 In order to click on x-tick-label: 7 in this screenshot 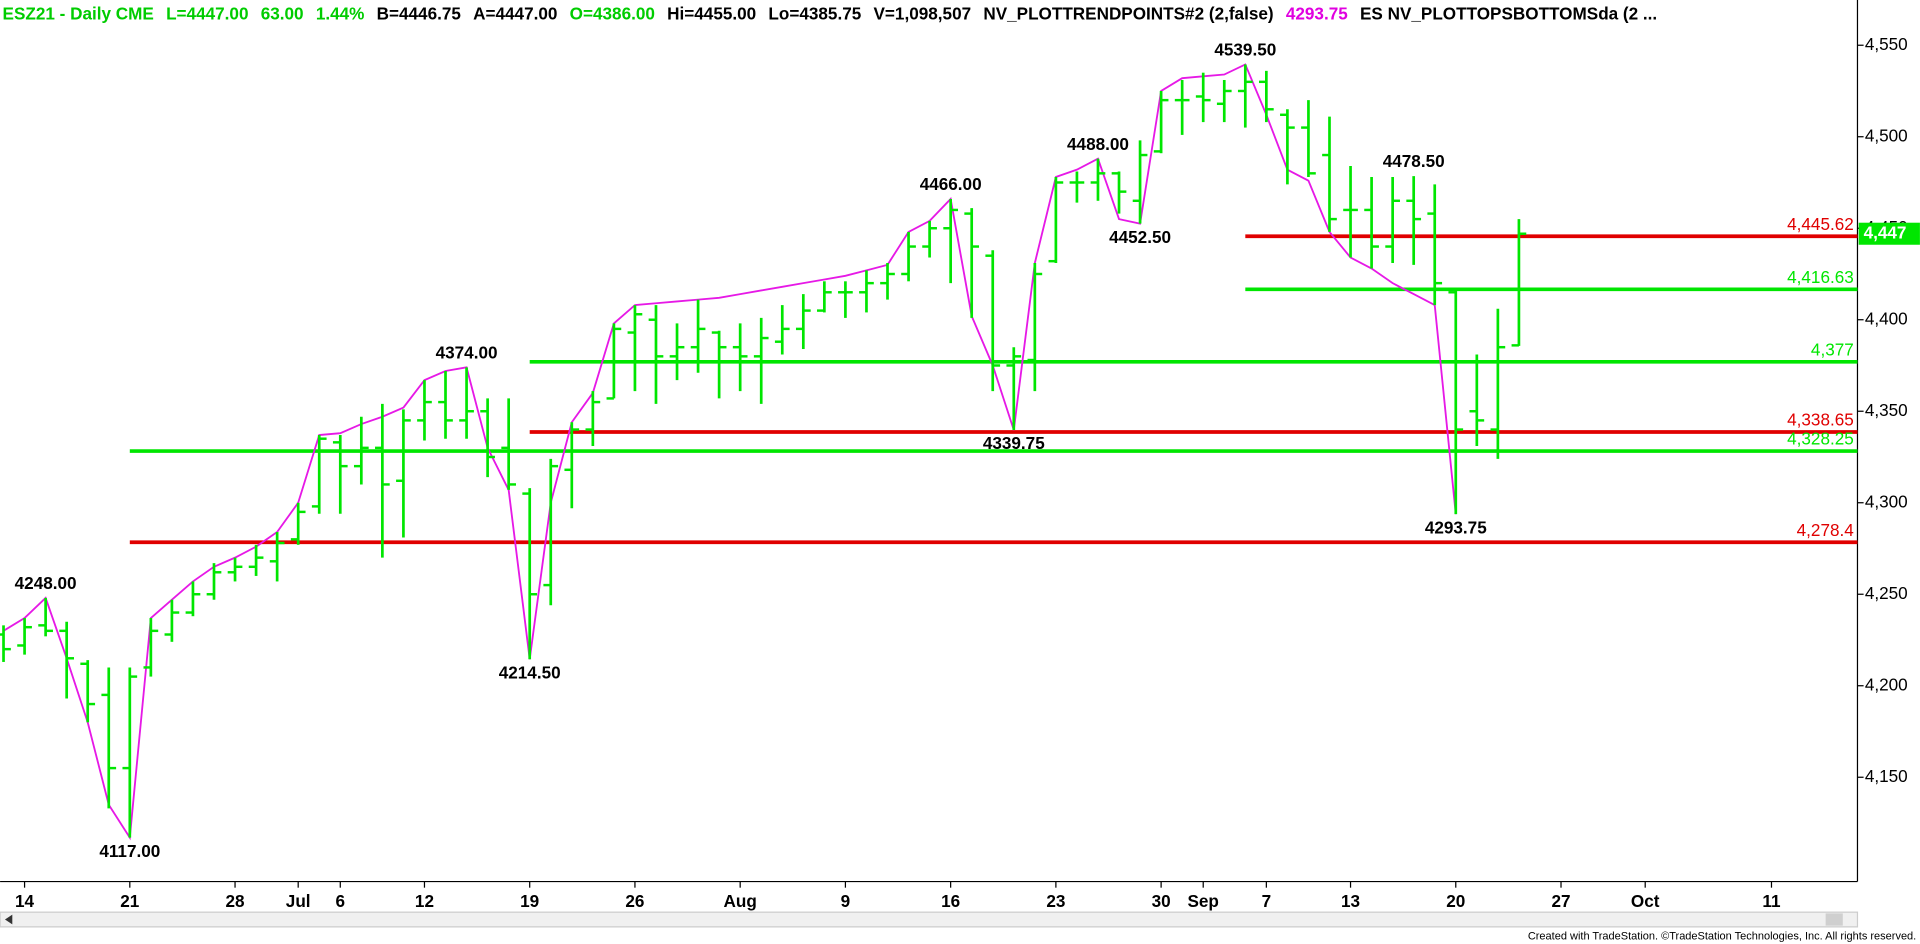, I will do `click(1267, 901)`.